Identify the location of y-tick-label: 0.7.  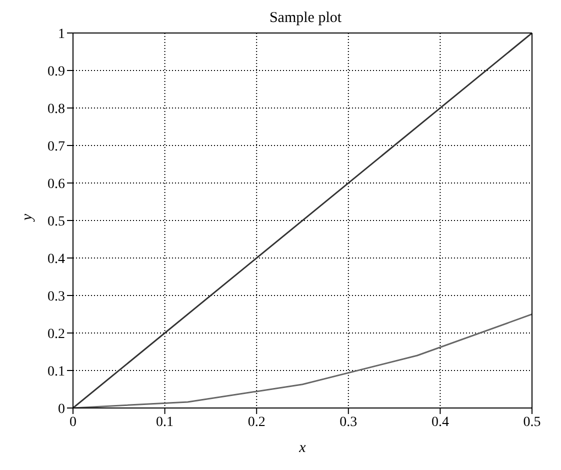
(56, 146).